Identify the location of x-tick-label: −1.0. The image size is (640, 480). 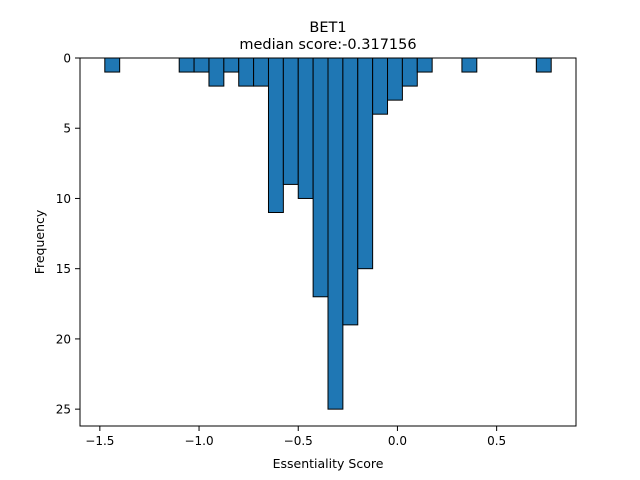
(198, 441).